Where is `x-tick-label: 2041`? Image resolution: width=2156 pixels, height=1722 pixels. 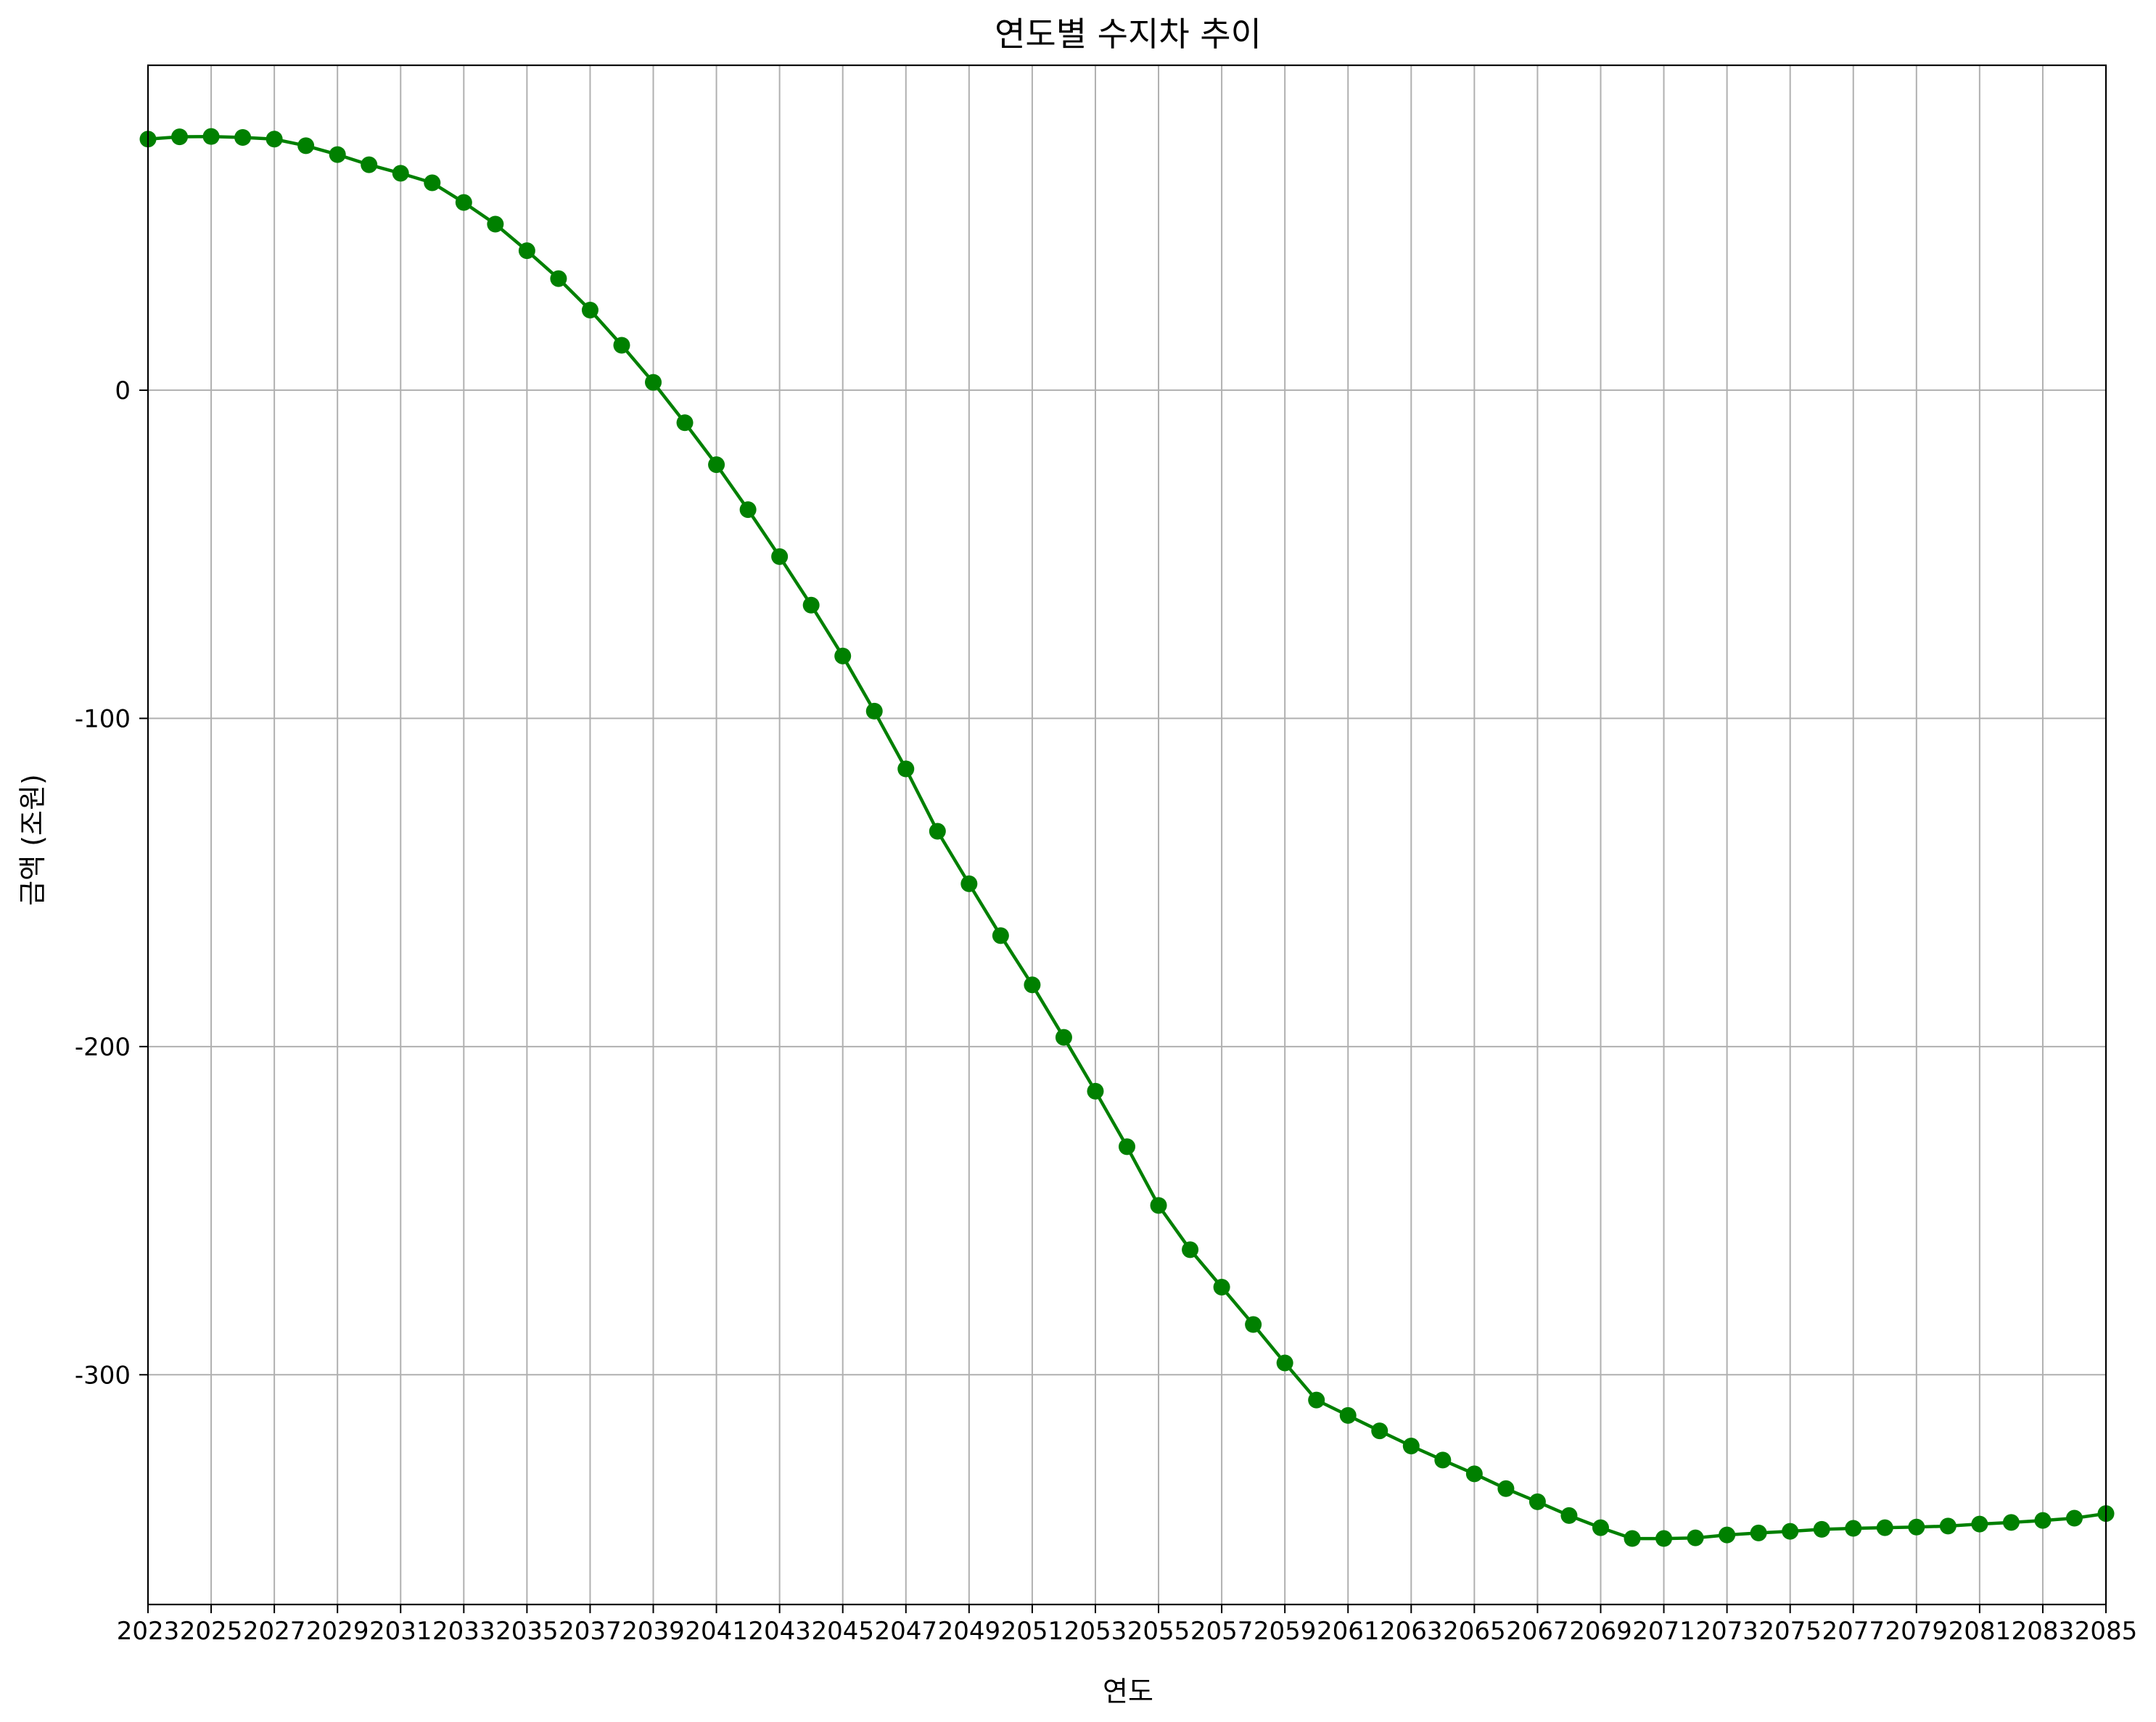
x-tick-label: 2041 is located at coordinates (716, 1632).